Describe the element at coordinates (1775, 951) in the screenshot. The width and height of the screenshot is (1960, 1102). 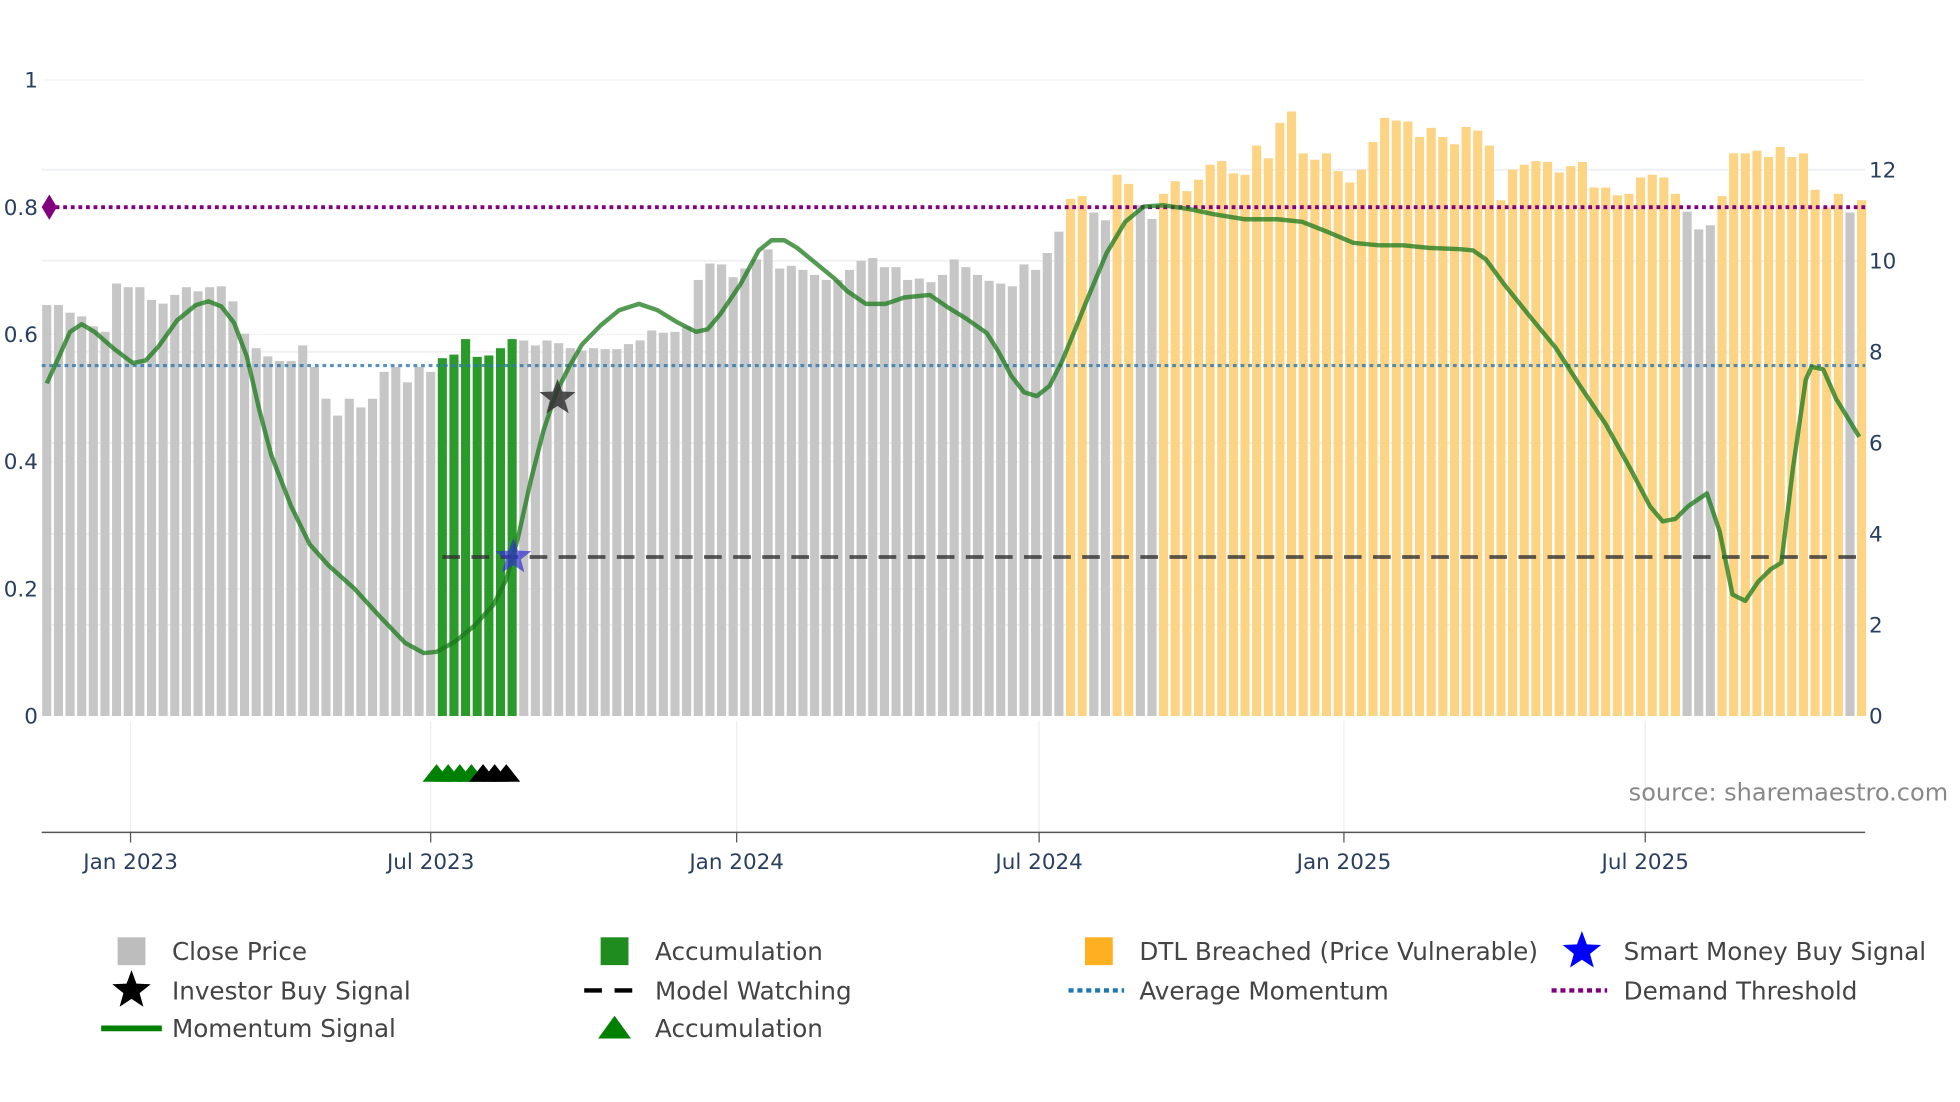
I see `legend-label: Smart Money Buy Signal` at that location.